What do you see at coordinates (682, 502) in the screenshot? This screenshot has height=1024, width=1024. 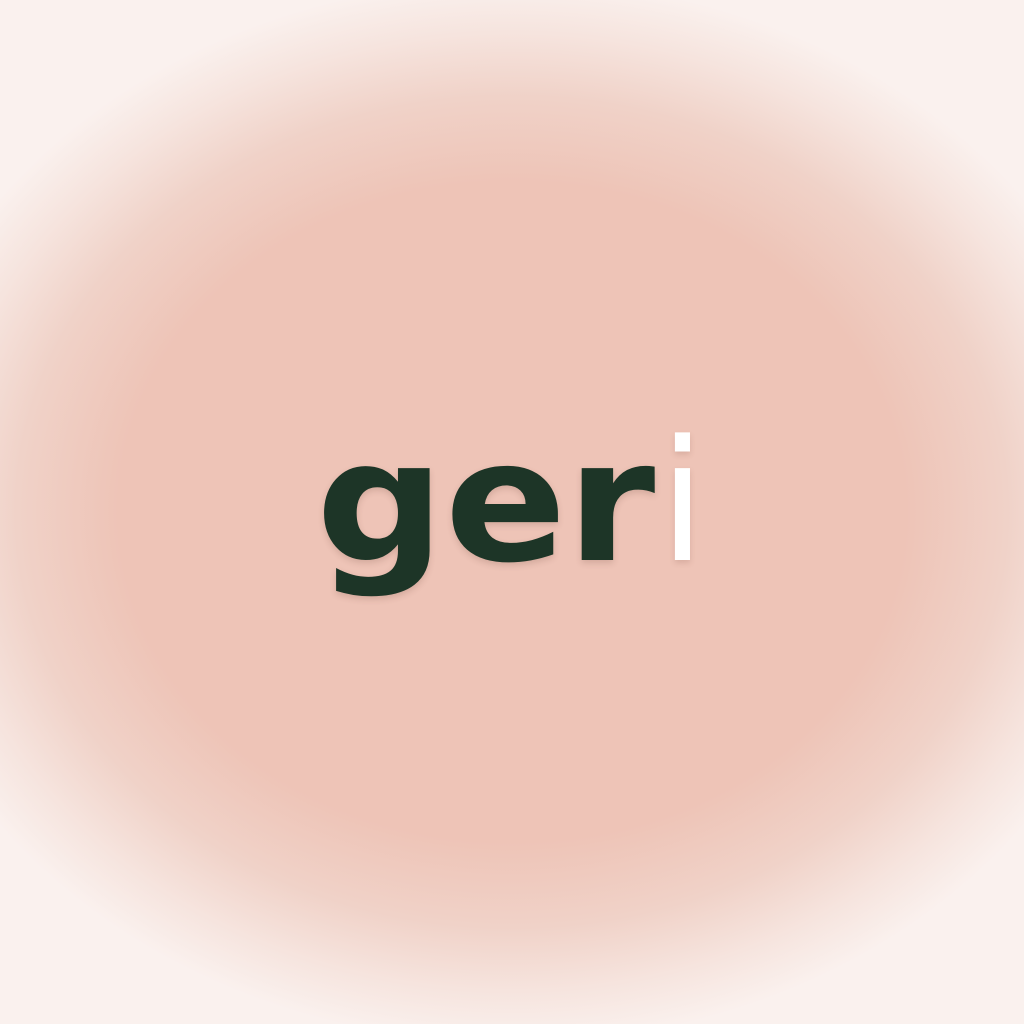 I see `logo-accent-letter: i` at bounding box center [682, 502].